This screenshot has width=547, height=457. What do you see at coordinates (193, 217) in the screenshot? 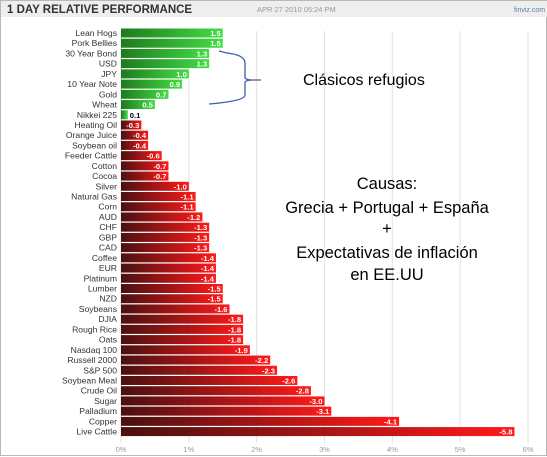
I see `data-label: -1.2` at bounding box center [193, 217].